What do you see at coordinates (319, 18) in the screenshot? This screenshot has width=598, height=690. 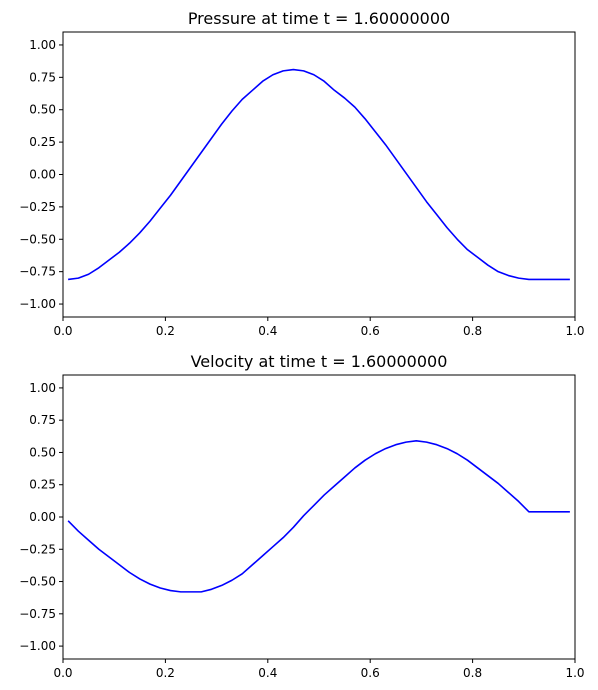 I see `chart-title: Pressure at time t = 1.60000000` at bounding box center [319, 18].